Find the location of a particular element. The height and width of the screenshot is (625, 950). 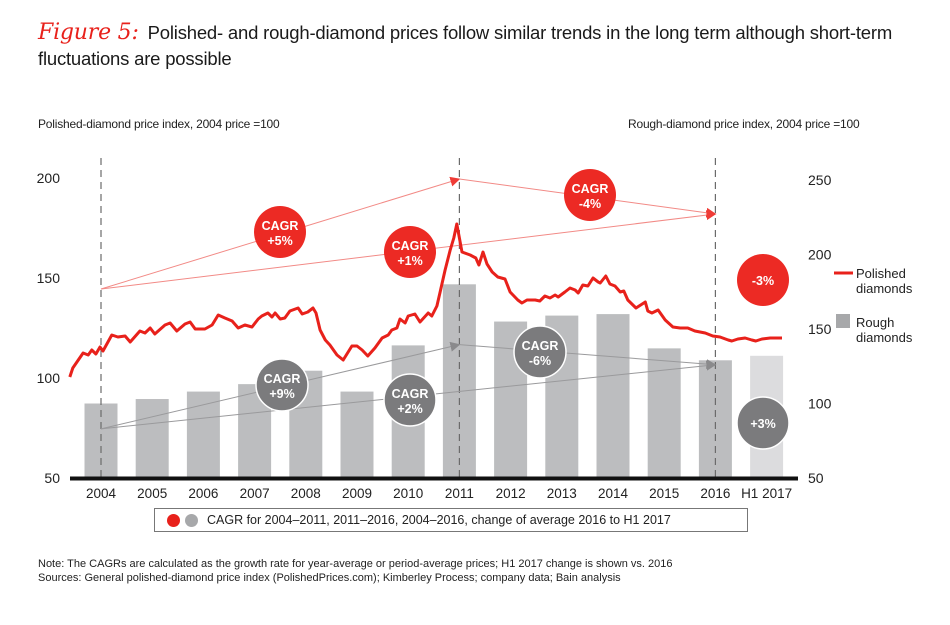

bubble-label-value: +9% is located at coordinates (281, 394).